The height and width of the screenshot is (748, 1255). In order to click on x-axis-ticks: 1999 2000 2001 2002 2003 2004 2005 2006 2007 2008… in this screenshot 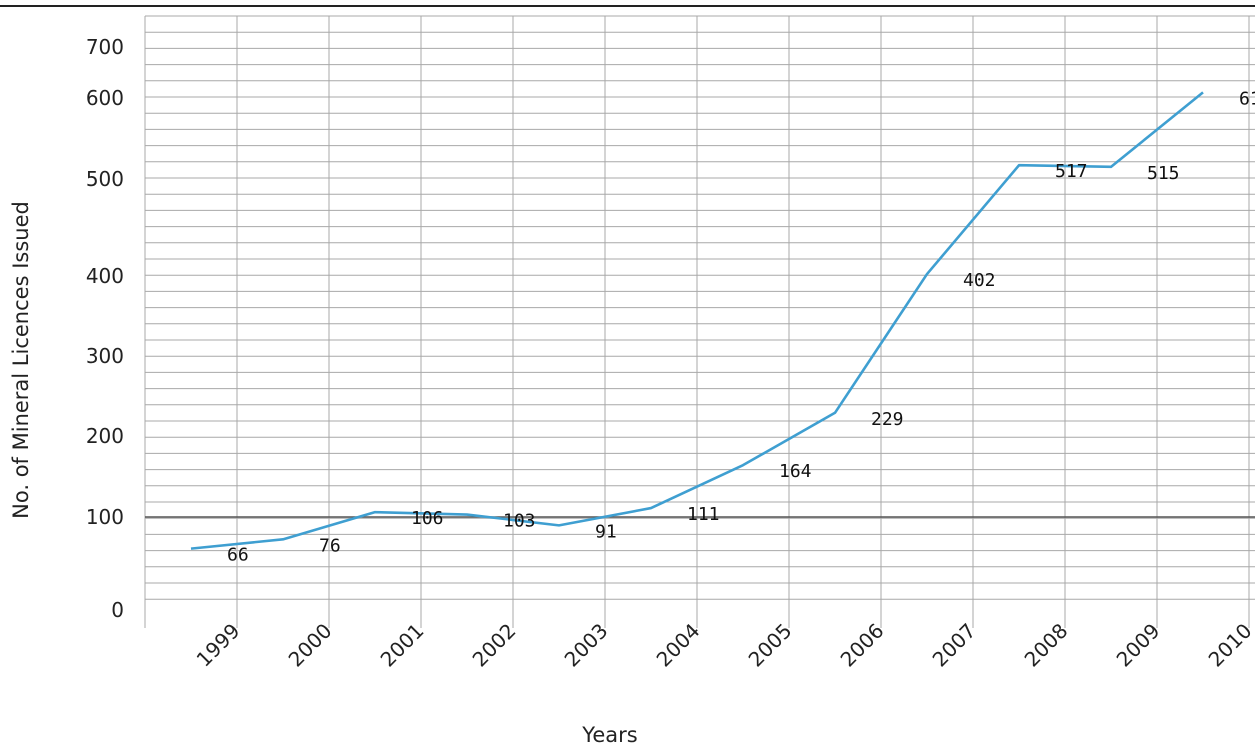, I will do `click(723, 645)`.